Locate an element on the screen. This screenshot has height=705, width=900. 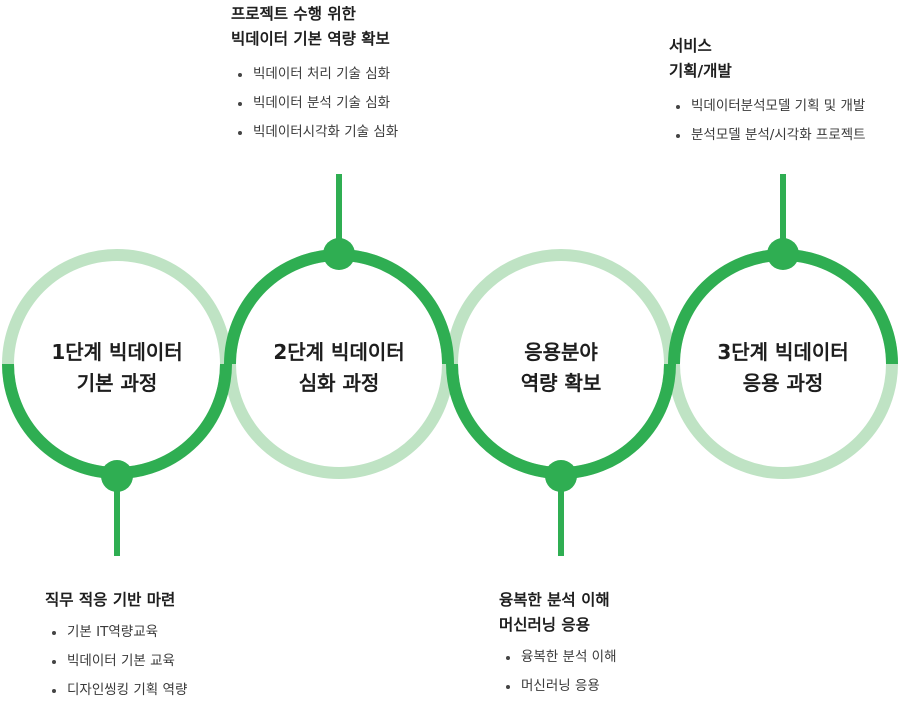
stage-2-line2: 심화 과정 is located at coordinates (339, 383).